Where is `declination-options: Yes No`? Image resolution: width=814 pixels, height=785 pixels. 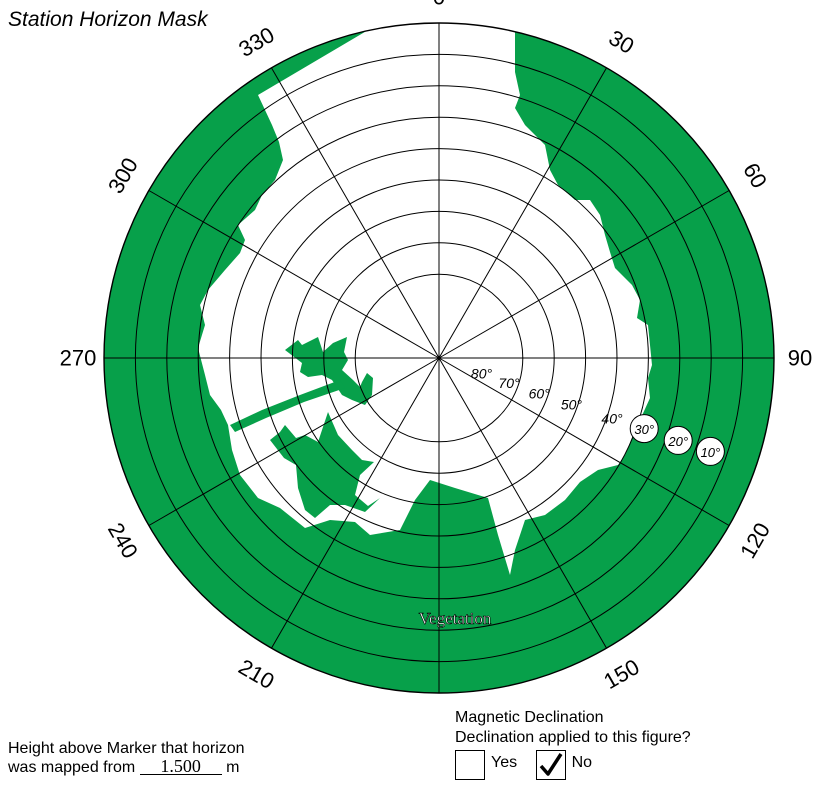
declination-options: Yes No is located at coordinates (573, 765).